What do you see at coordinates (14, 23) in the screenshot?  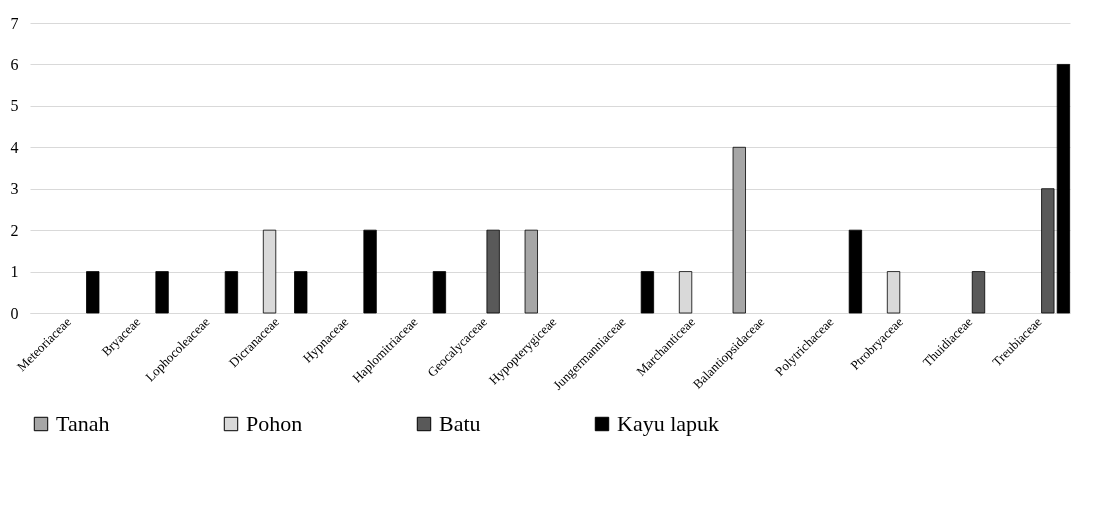 I see `y-tick-label: 7` at bounding box center [14, 23].